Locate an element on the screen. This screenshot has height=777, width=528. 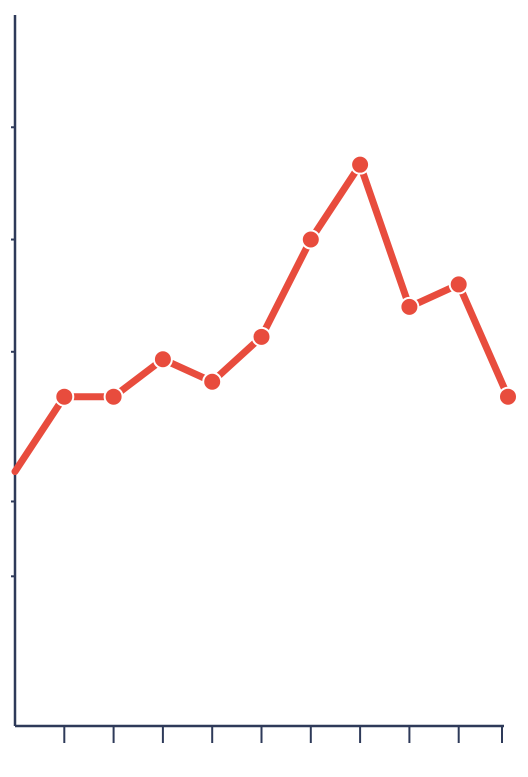
y-axis-ticks is located at coordinates (13, 352).